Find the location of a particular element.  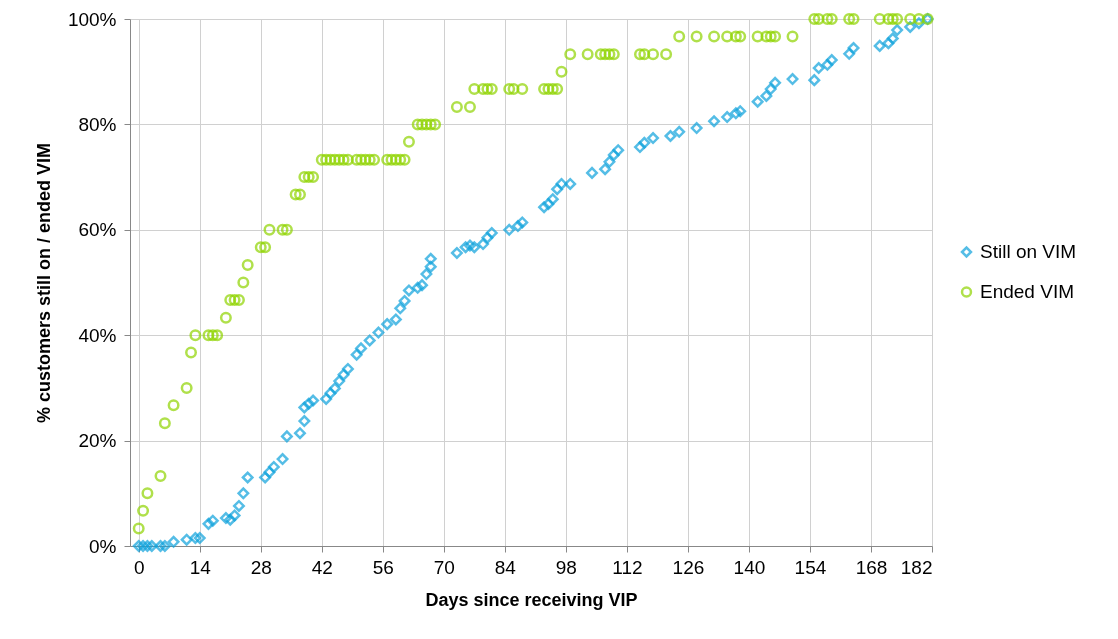

x-tick-label: 126 is located at coordinates (688, 567).